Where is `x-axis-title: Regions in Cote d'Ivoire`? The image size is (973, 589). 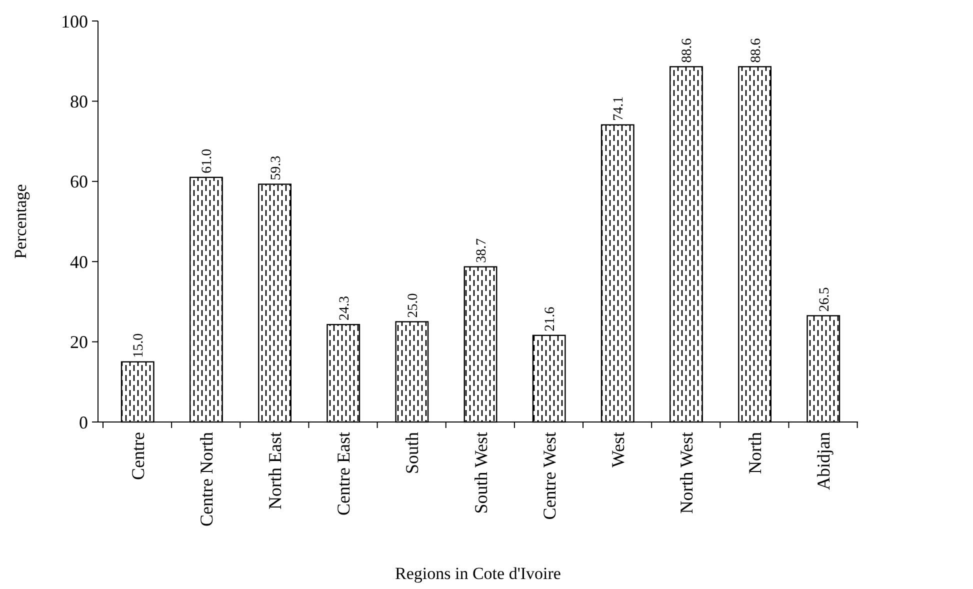 x-axis-title: Regions in Cote d'Ivoire is located at coordinates (478, 573).